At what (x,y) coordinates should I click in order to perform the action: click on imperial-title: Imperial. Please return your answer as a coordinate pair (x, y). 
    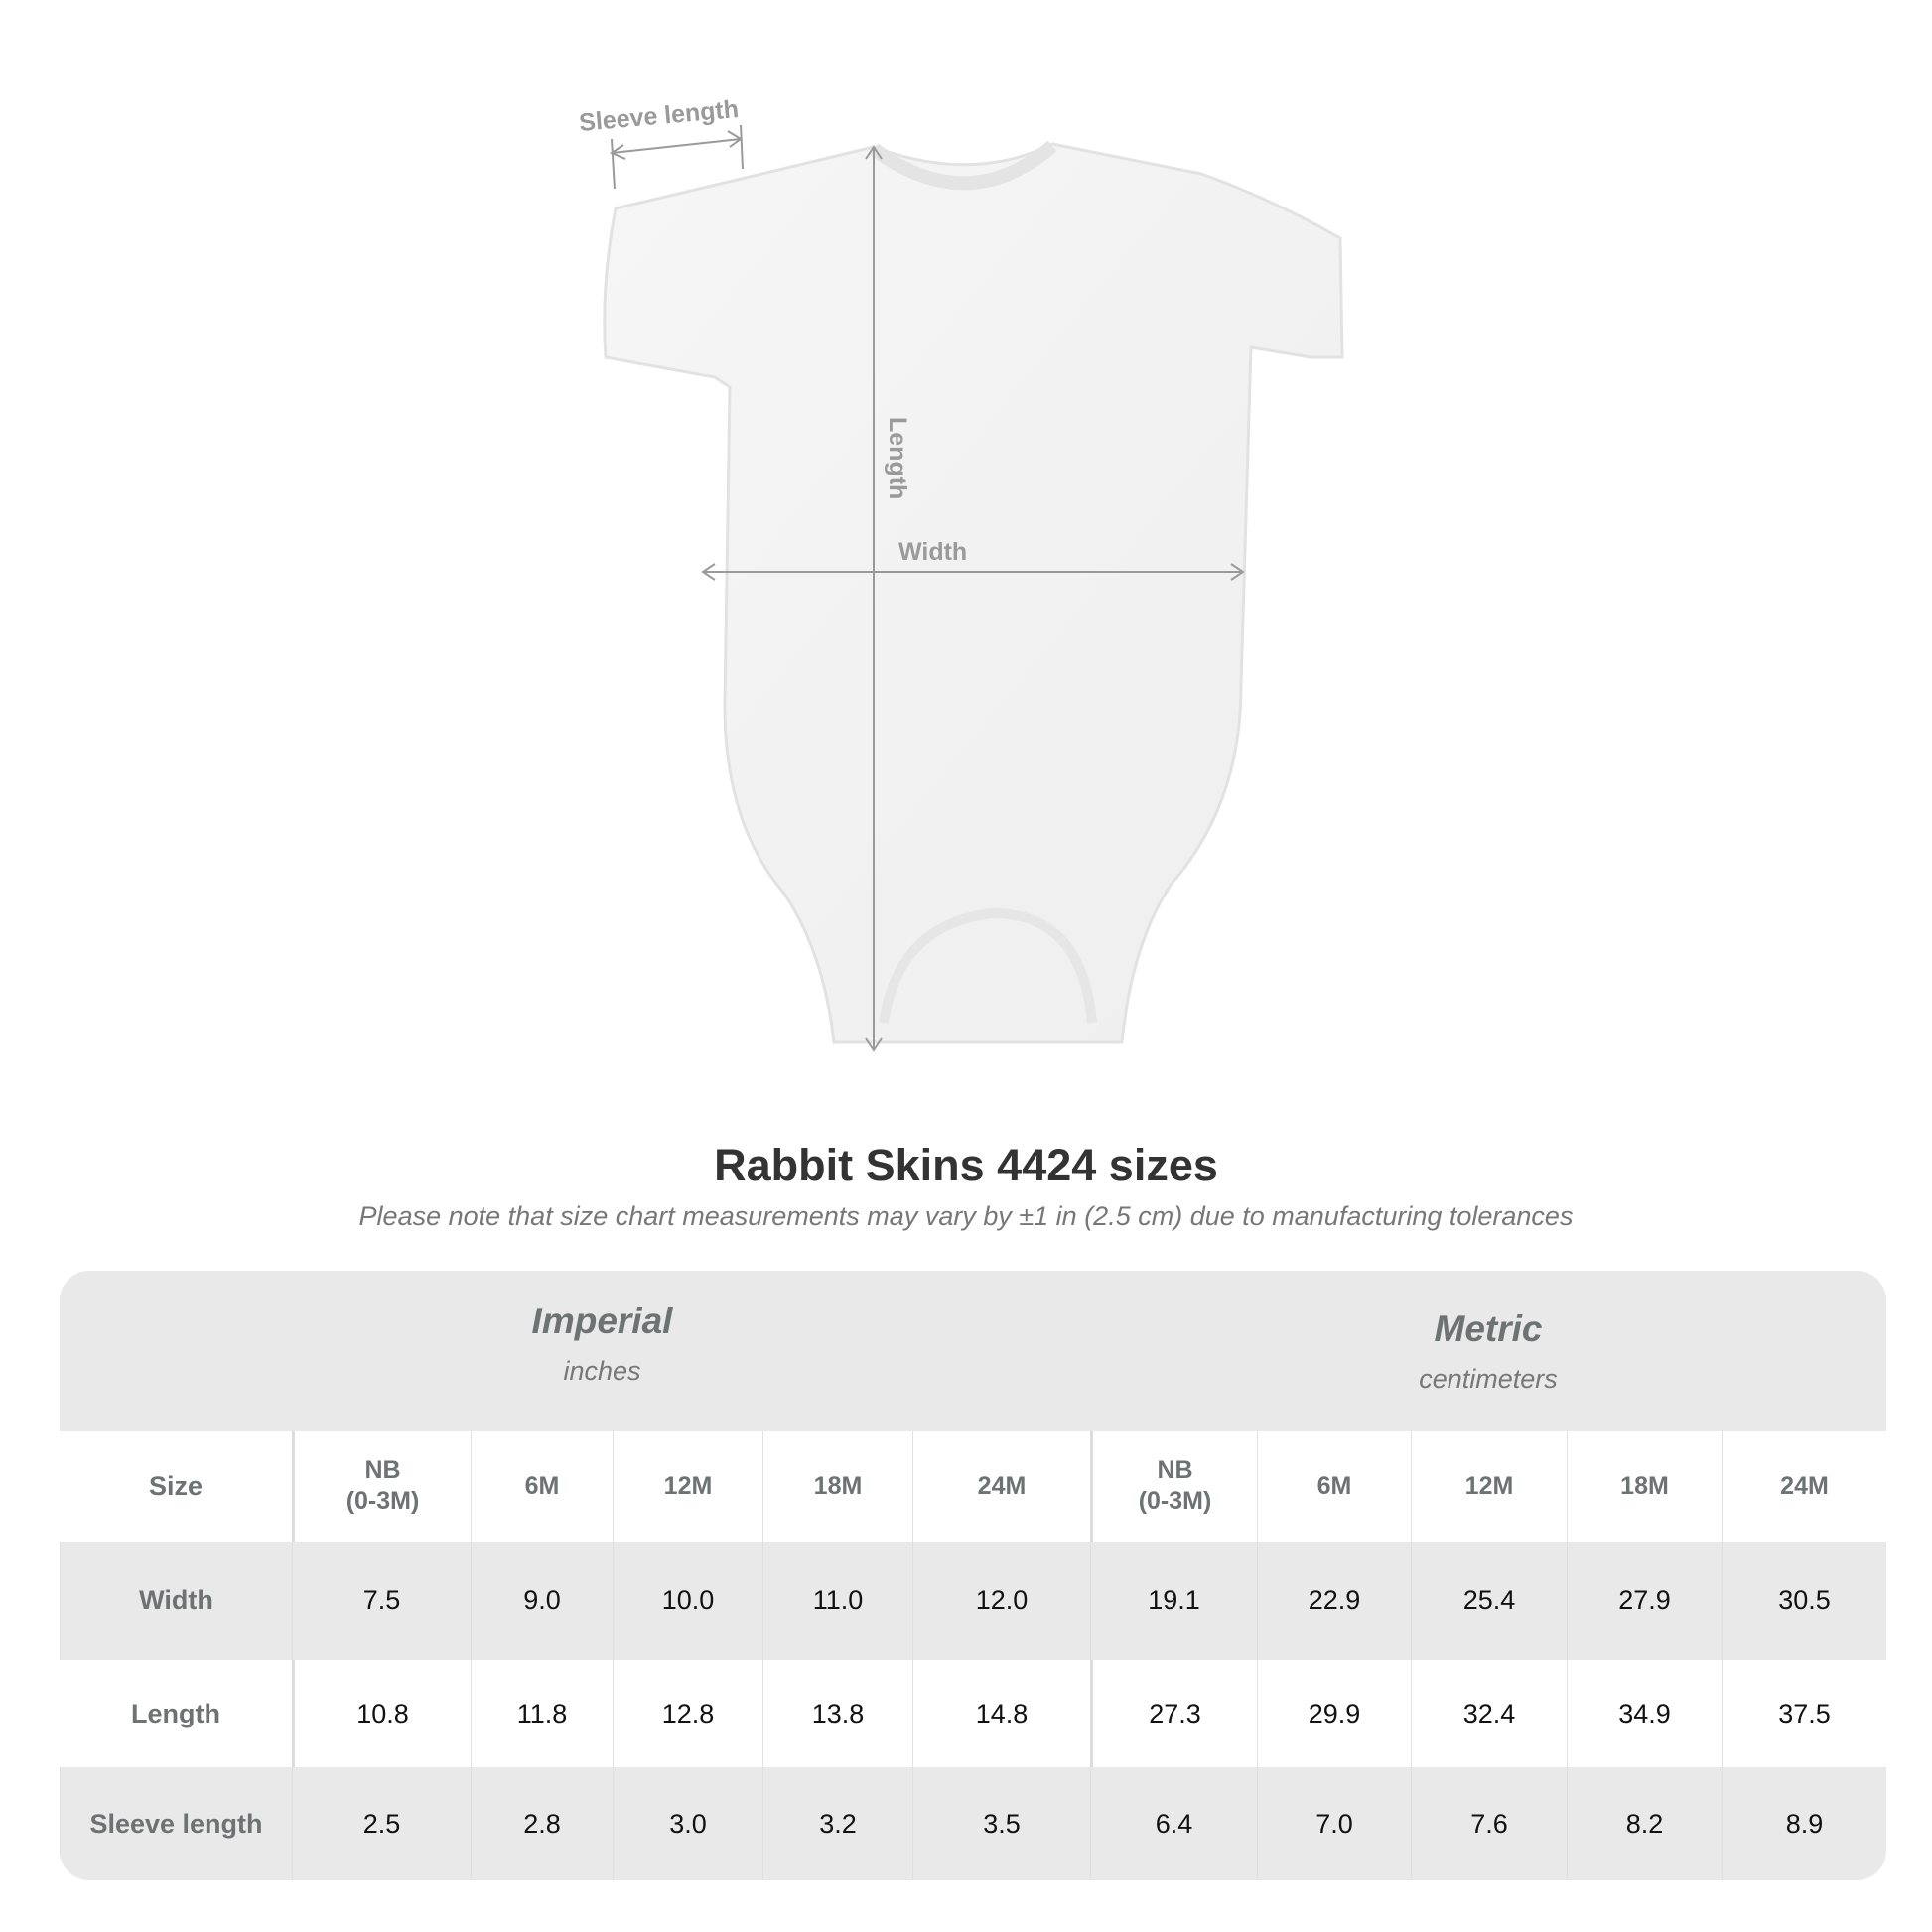
    Looking at the image, I should click on (602, 1321).